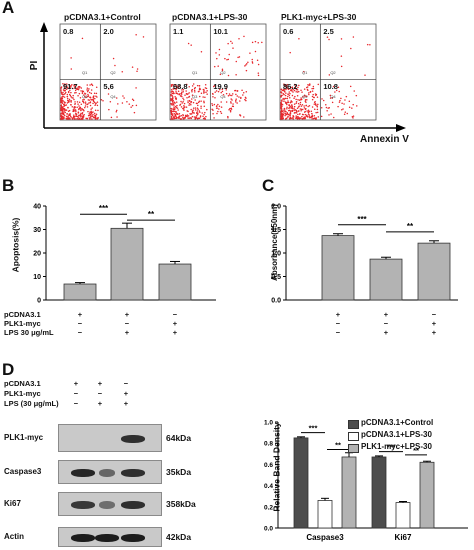 The width and height of the screenshot is (474, 550). Describe the element at coordinates (8, 185) in the screenshot. I see `panel-b-letter: B` at that location.